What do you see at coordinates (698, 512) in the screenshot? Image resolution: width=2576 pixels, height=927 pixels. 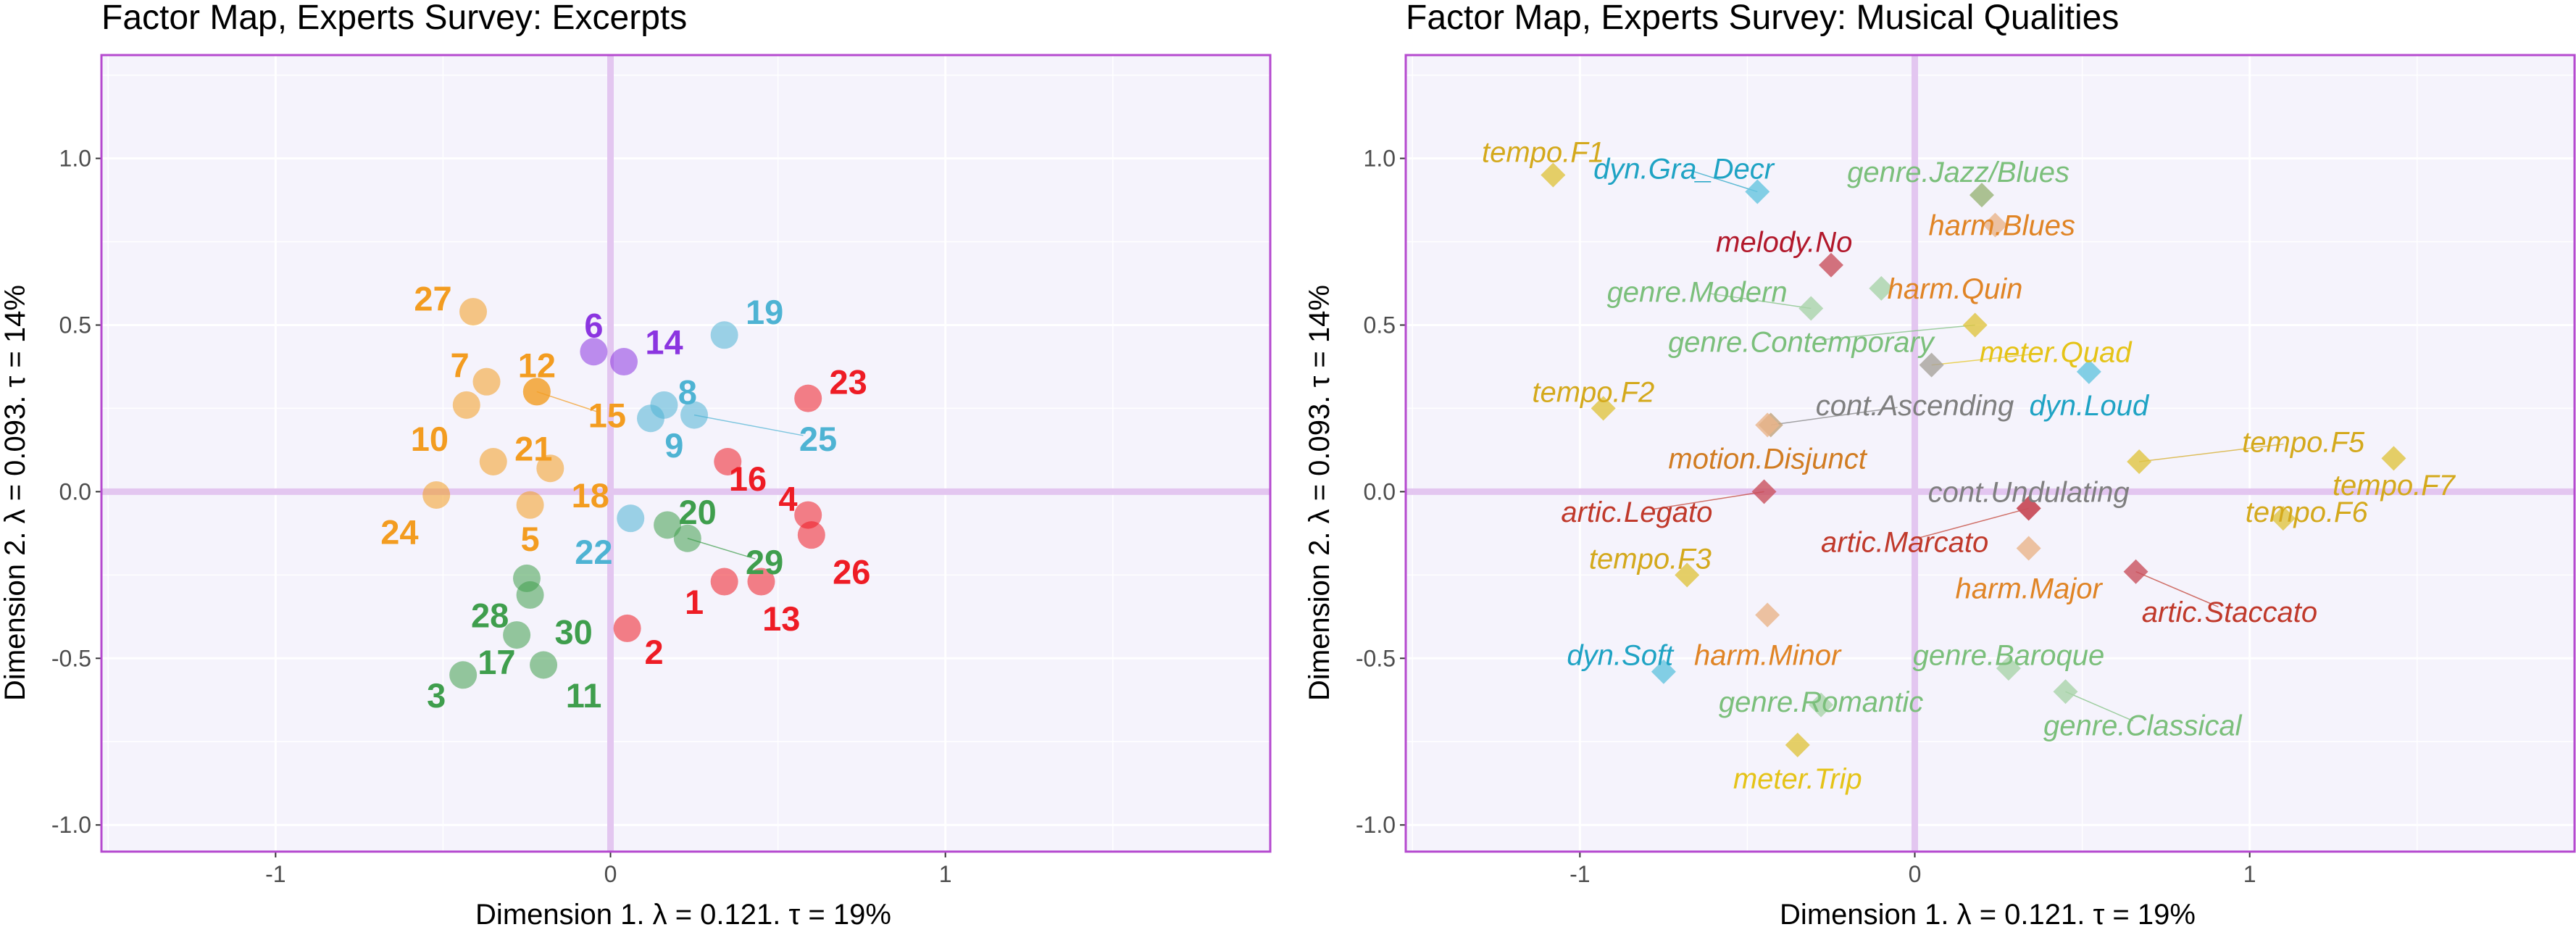 I see `excerpt-label: 20` at bounding box center [698, 512].